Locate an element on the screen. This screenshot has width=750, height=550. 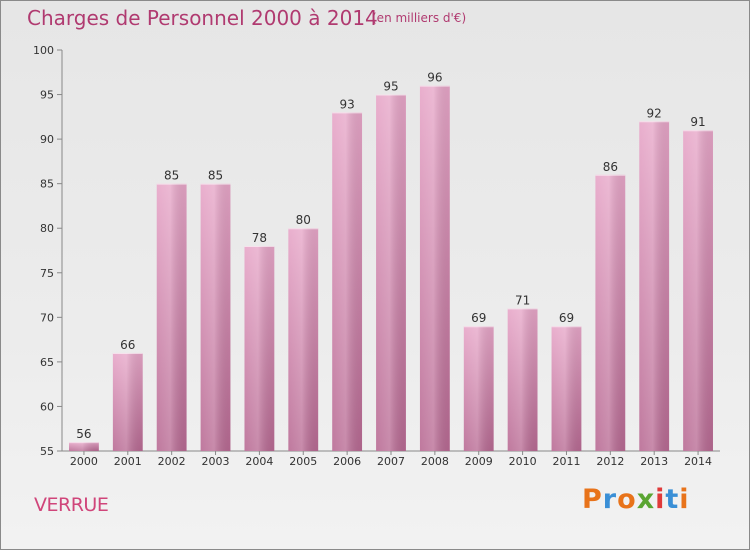
proxiti-logo: Proxiti is located at coordinates (636, 499).